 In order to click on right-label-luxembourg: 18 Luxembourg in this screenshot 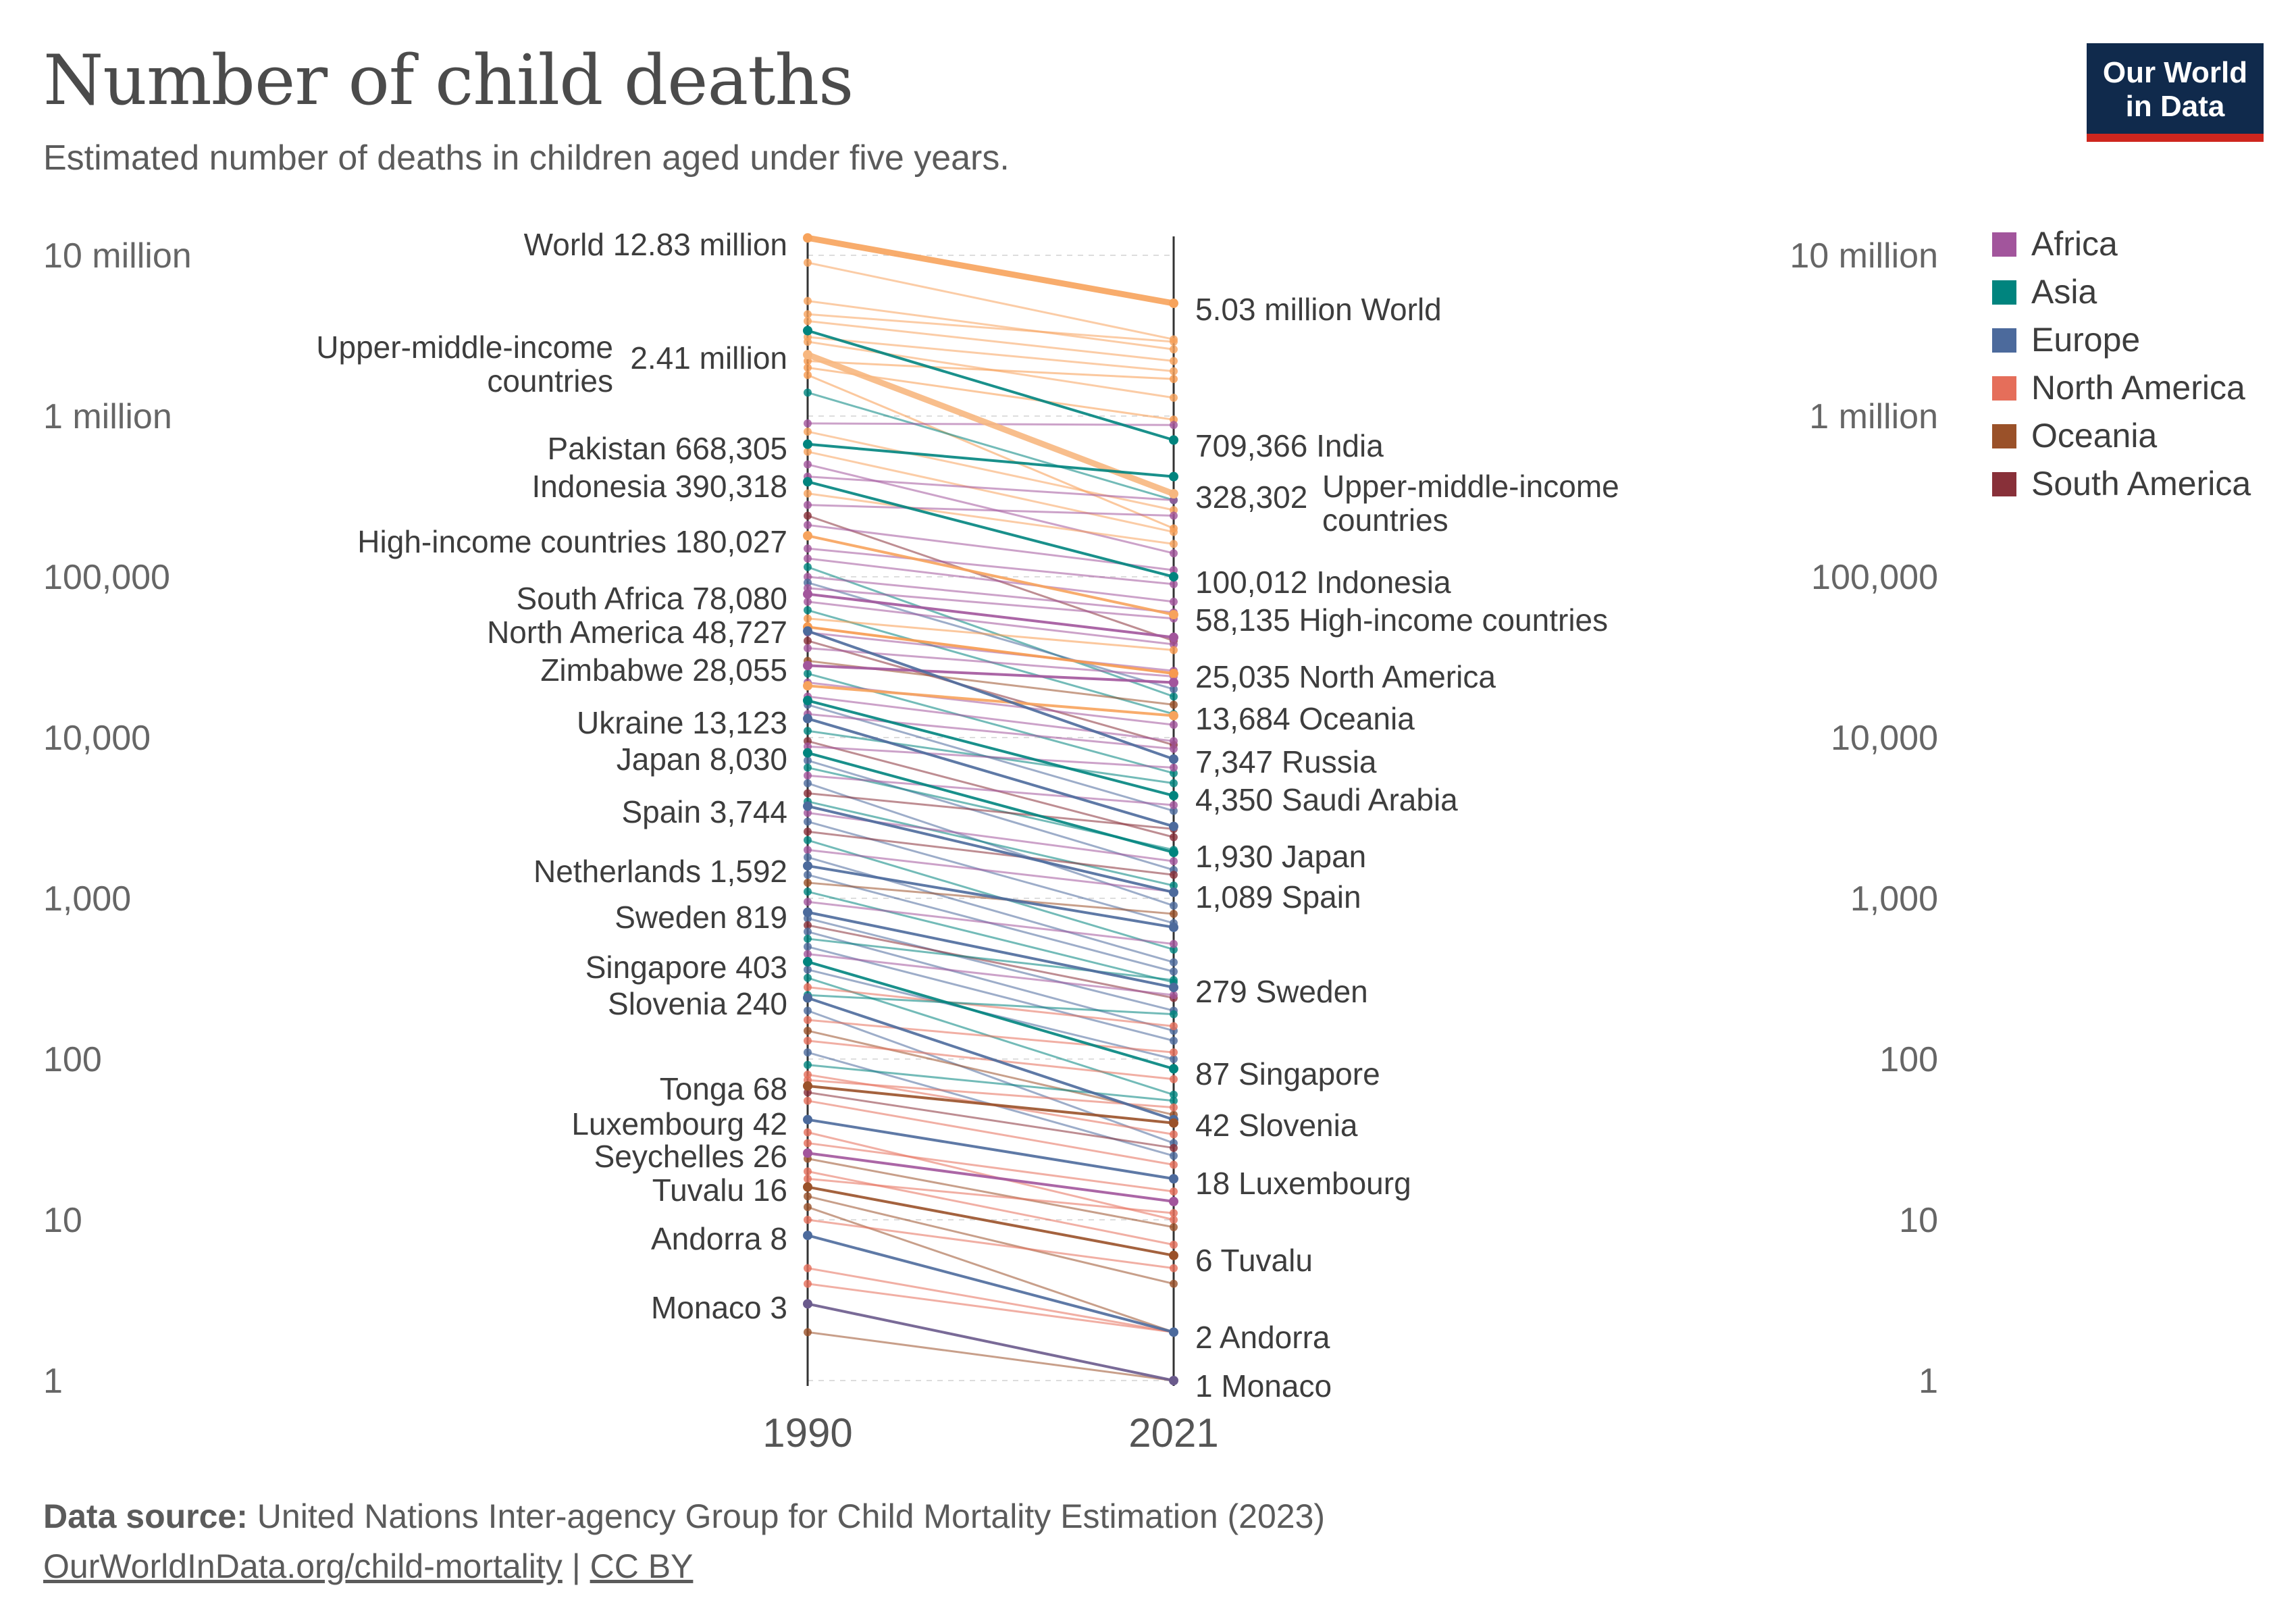, I will do `click(1303, 1183)`.